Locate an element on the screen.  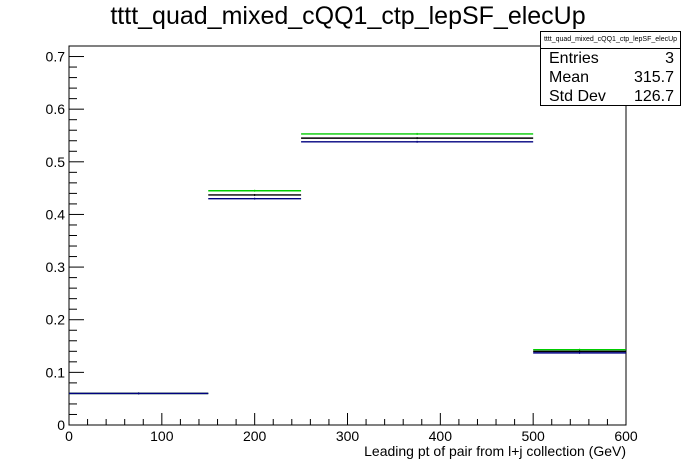
x-tick-label: 400 is located at coordinates (441, 436).